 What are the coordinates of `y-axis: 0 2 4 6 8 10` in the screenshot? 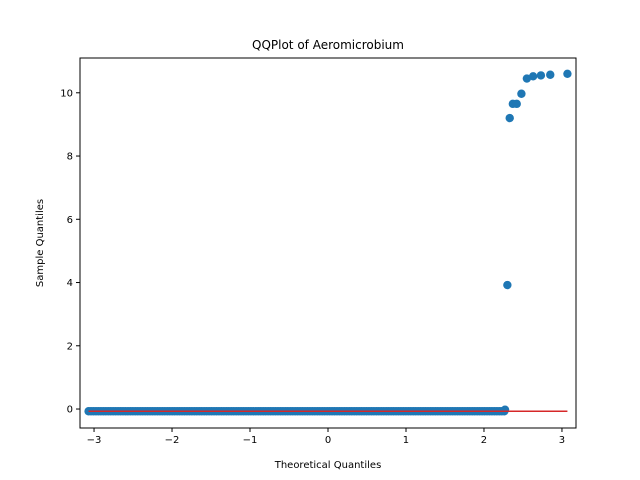 It's located at (70, 252).